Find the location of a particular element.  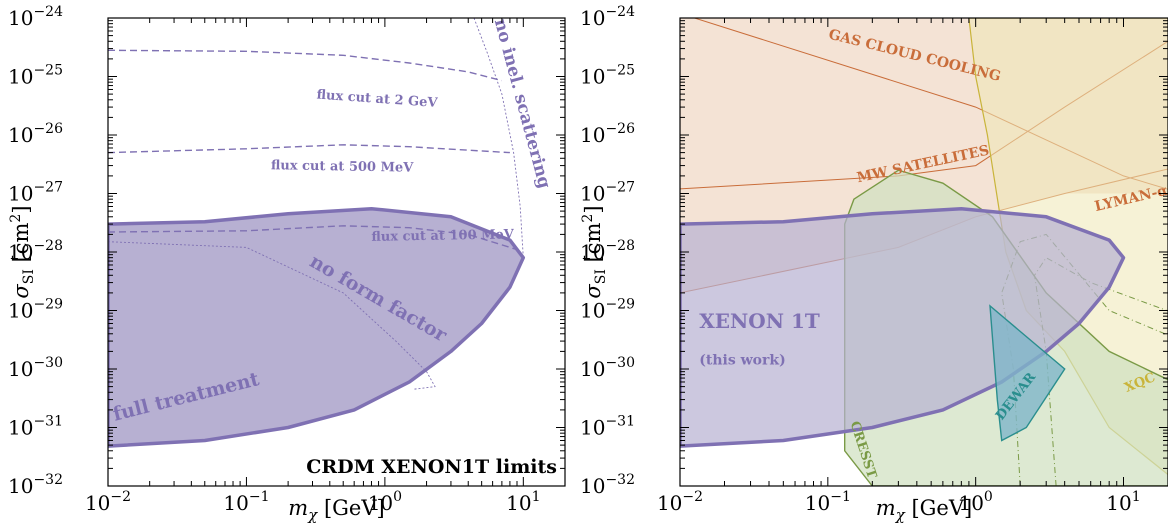

x-tick-label-exponent: 0 is located at coordinates (397, 497).